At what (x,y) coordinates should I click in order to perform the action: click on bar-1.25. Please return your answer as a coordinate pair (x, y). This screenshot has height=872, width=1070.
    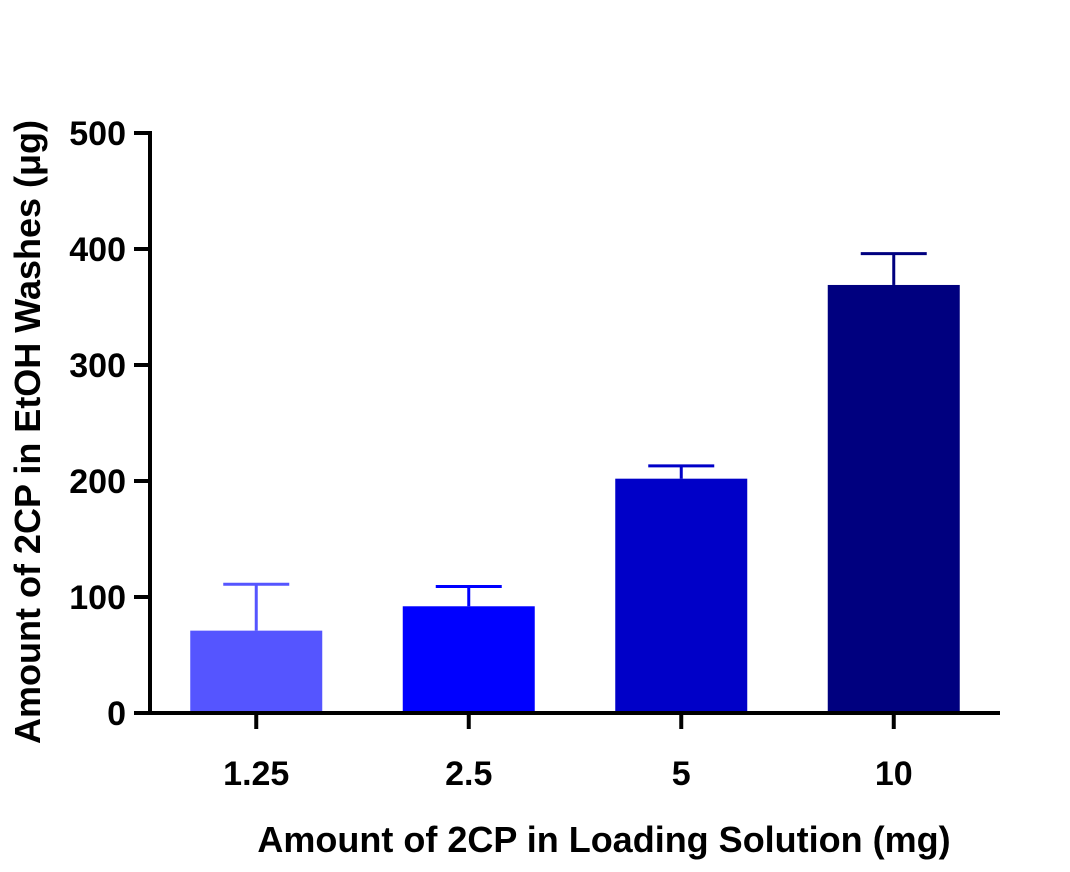
    Looking at the image, I should click on (256, 671).